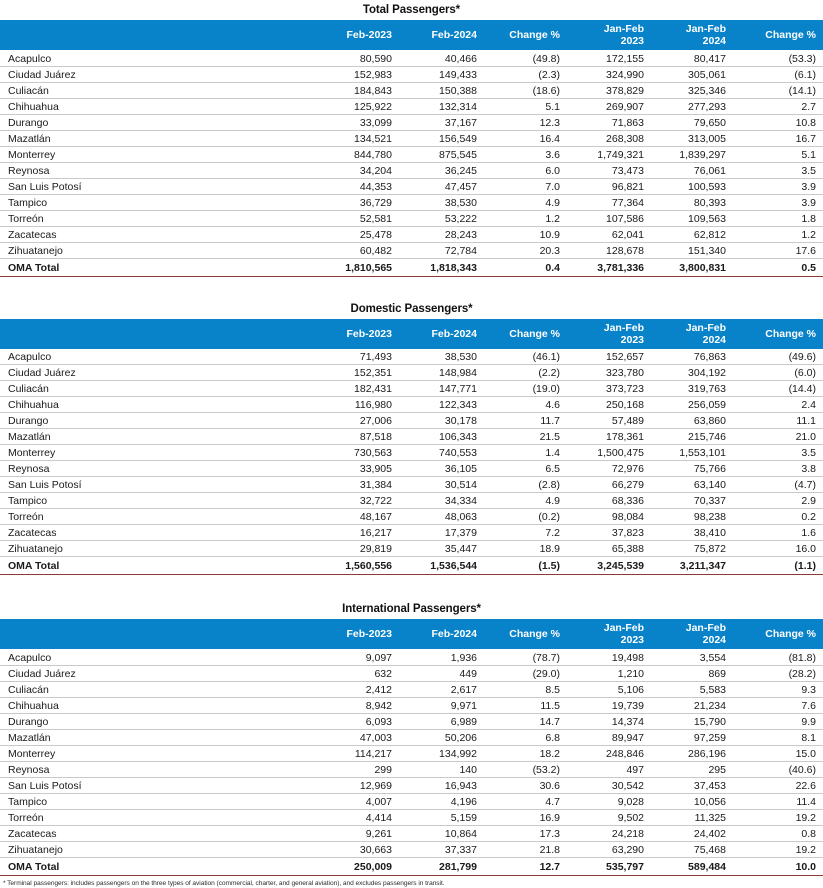 The width and height of the screenshot is (823, 888). I want to click on cell-janfeb-2023: 9,028, so click(609, 801).